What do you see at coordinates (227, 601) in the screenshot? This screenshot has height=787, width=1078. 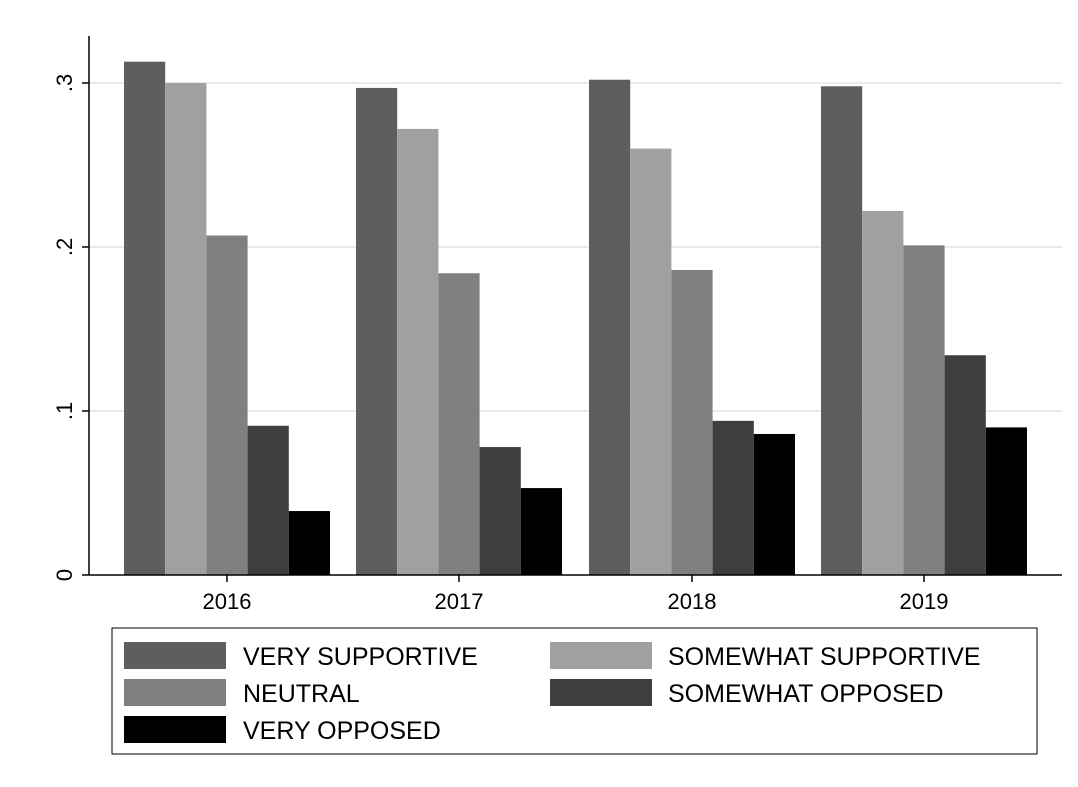 I see `x-tick-label: 2016` at bounding box center [227, 601].